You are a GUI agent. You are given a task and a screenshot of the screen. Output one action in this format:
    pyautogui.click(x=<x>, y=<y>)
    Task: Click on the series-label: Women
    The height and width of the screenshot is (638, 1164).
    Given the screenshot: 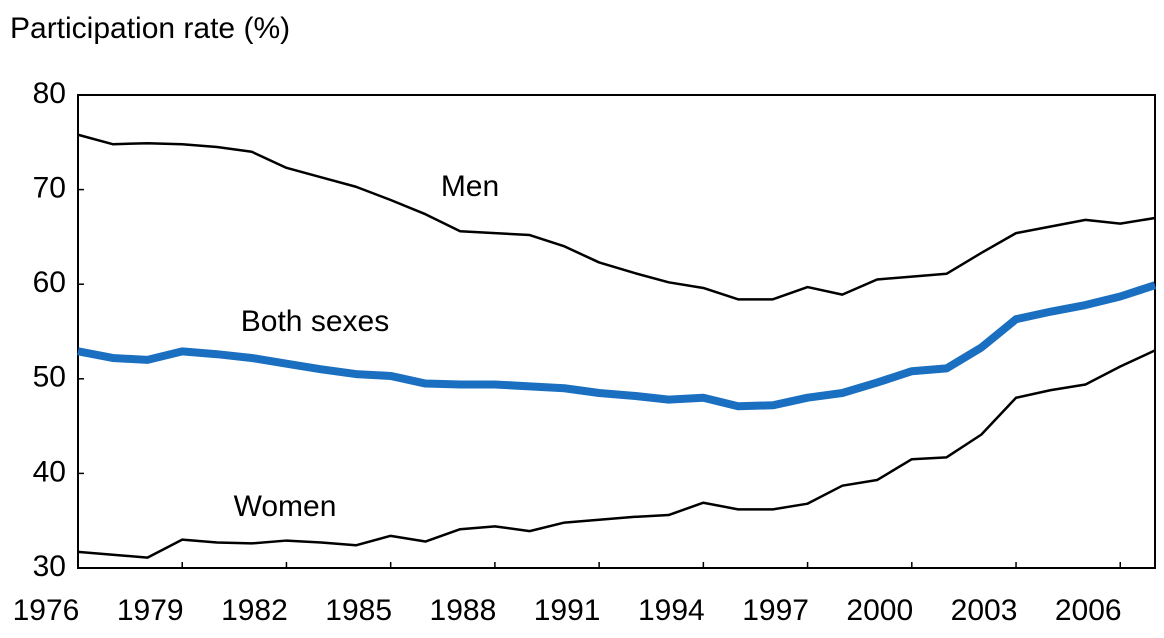 What is the action you would take?
    pyautogui.click(x=285, y=506)
    